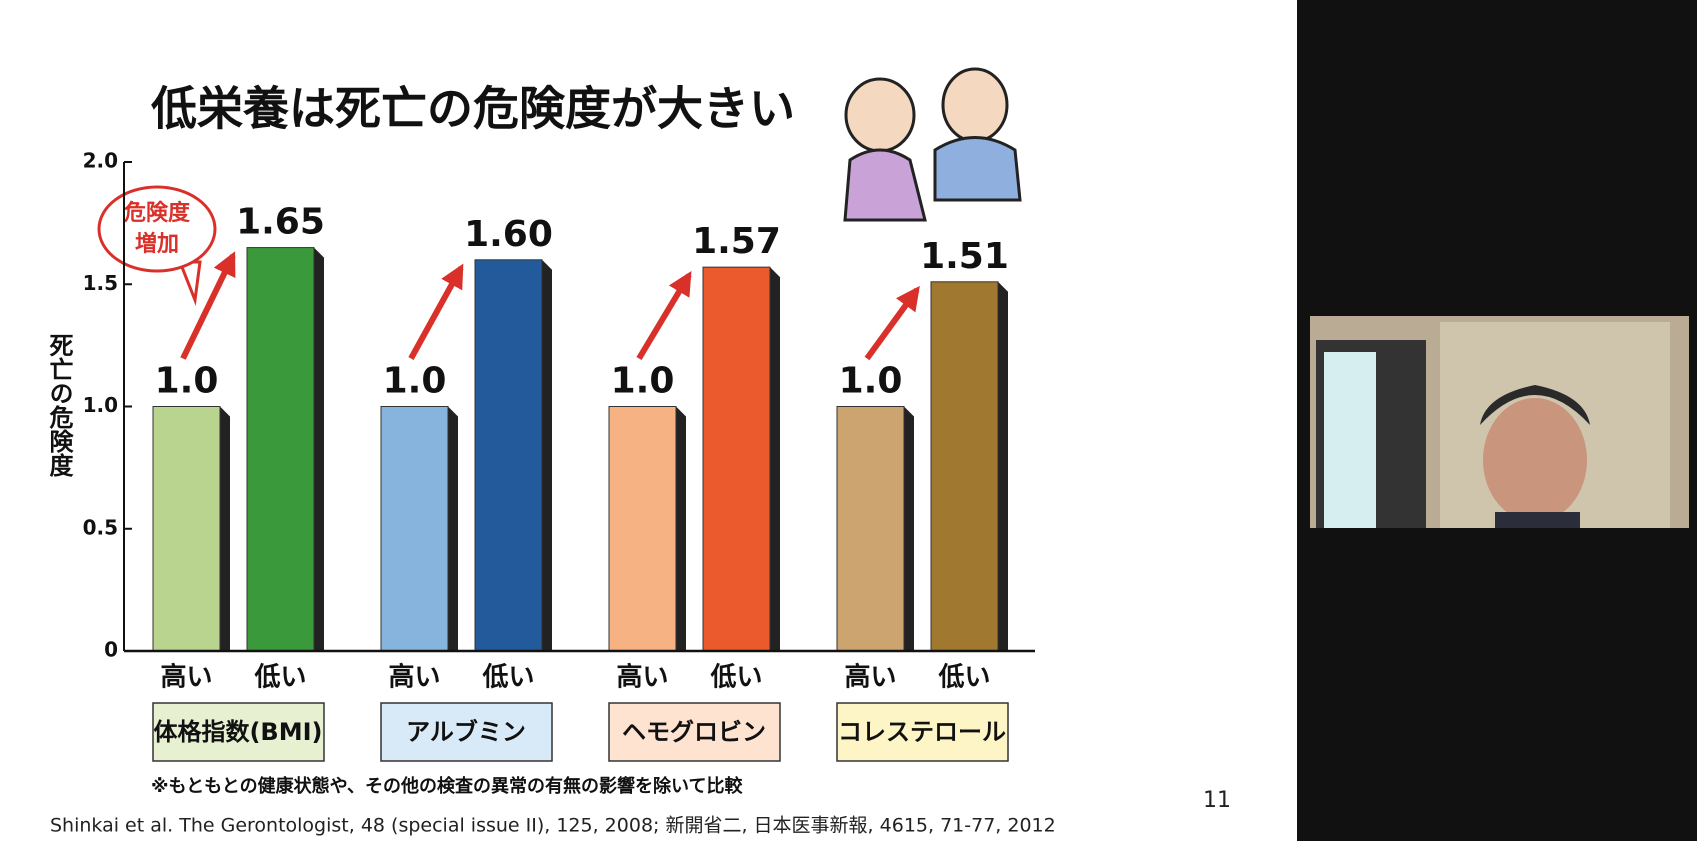 The image size is (1697, 841). Describe the element at coordinates (447, 786) in the screenshot. I see `footnote: ※もともとの健康状態や、その他の検査の異常の有無の影響を除いて比較` at that location.